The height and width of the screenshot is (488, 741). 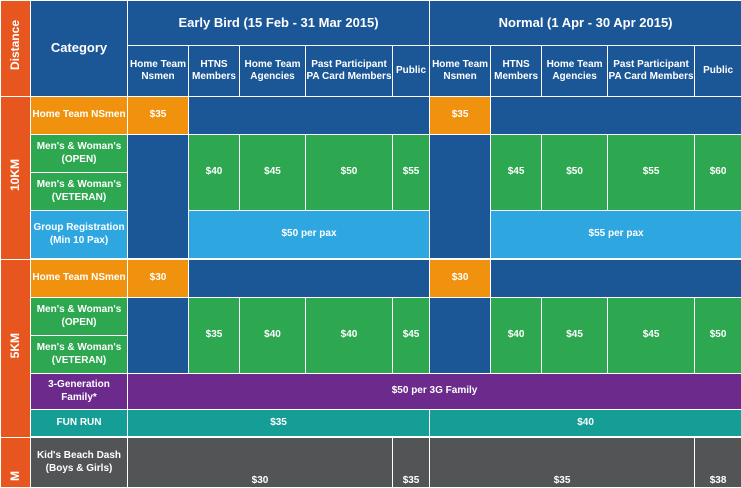 I want to click on early-bird-header: Early Bird (15 Feb - 31 Mar 2015), so click(x=279, y=23).